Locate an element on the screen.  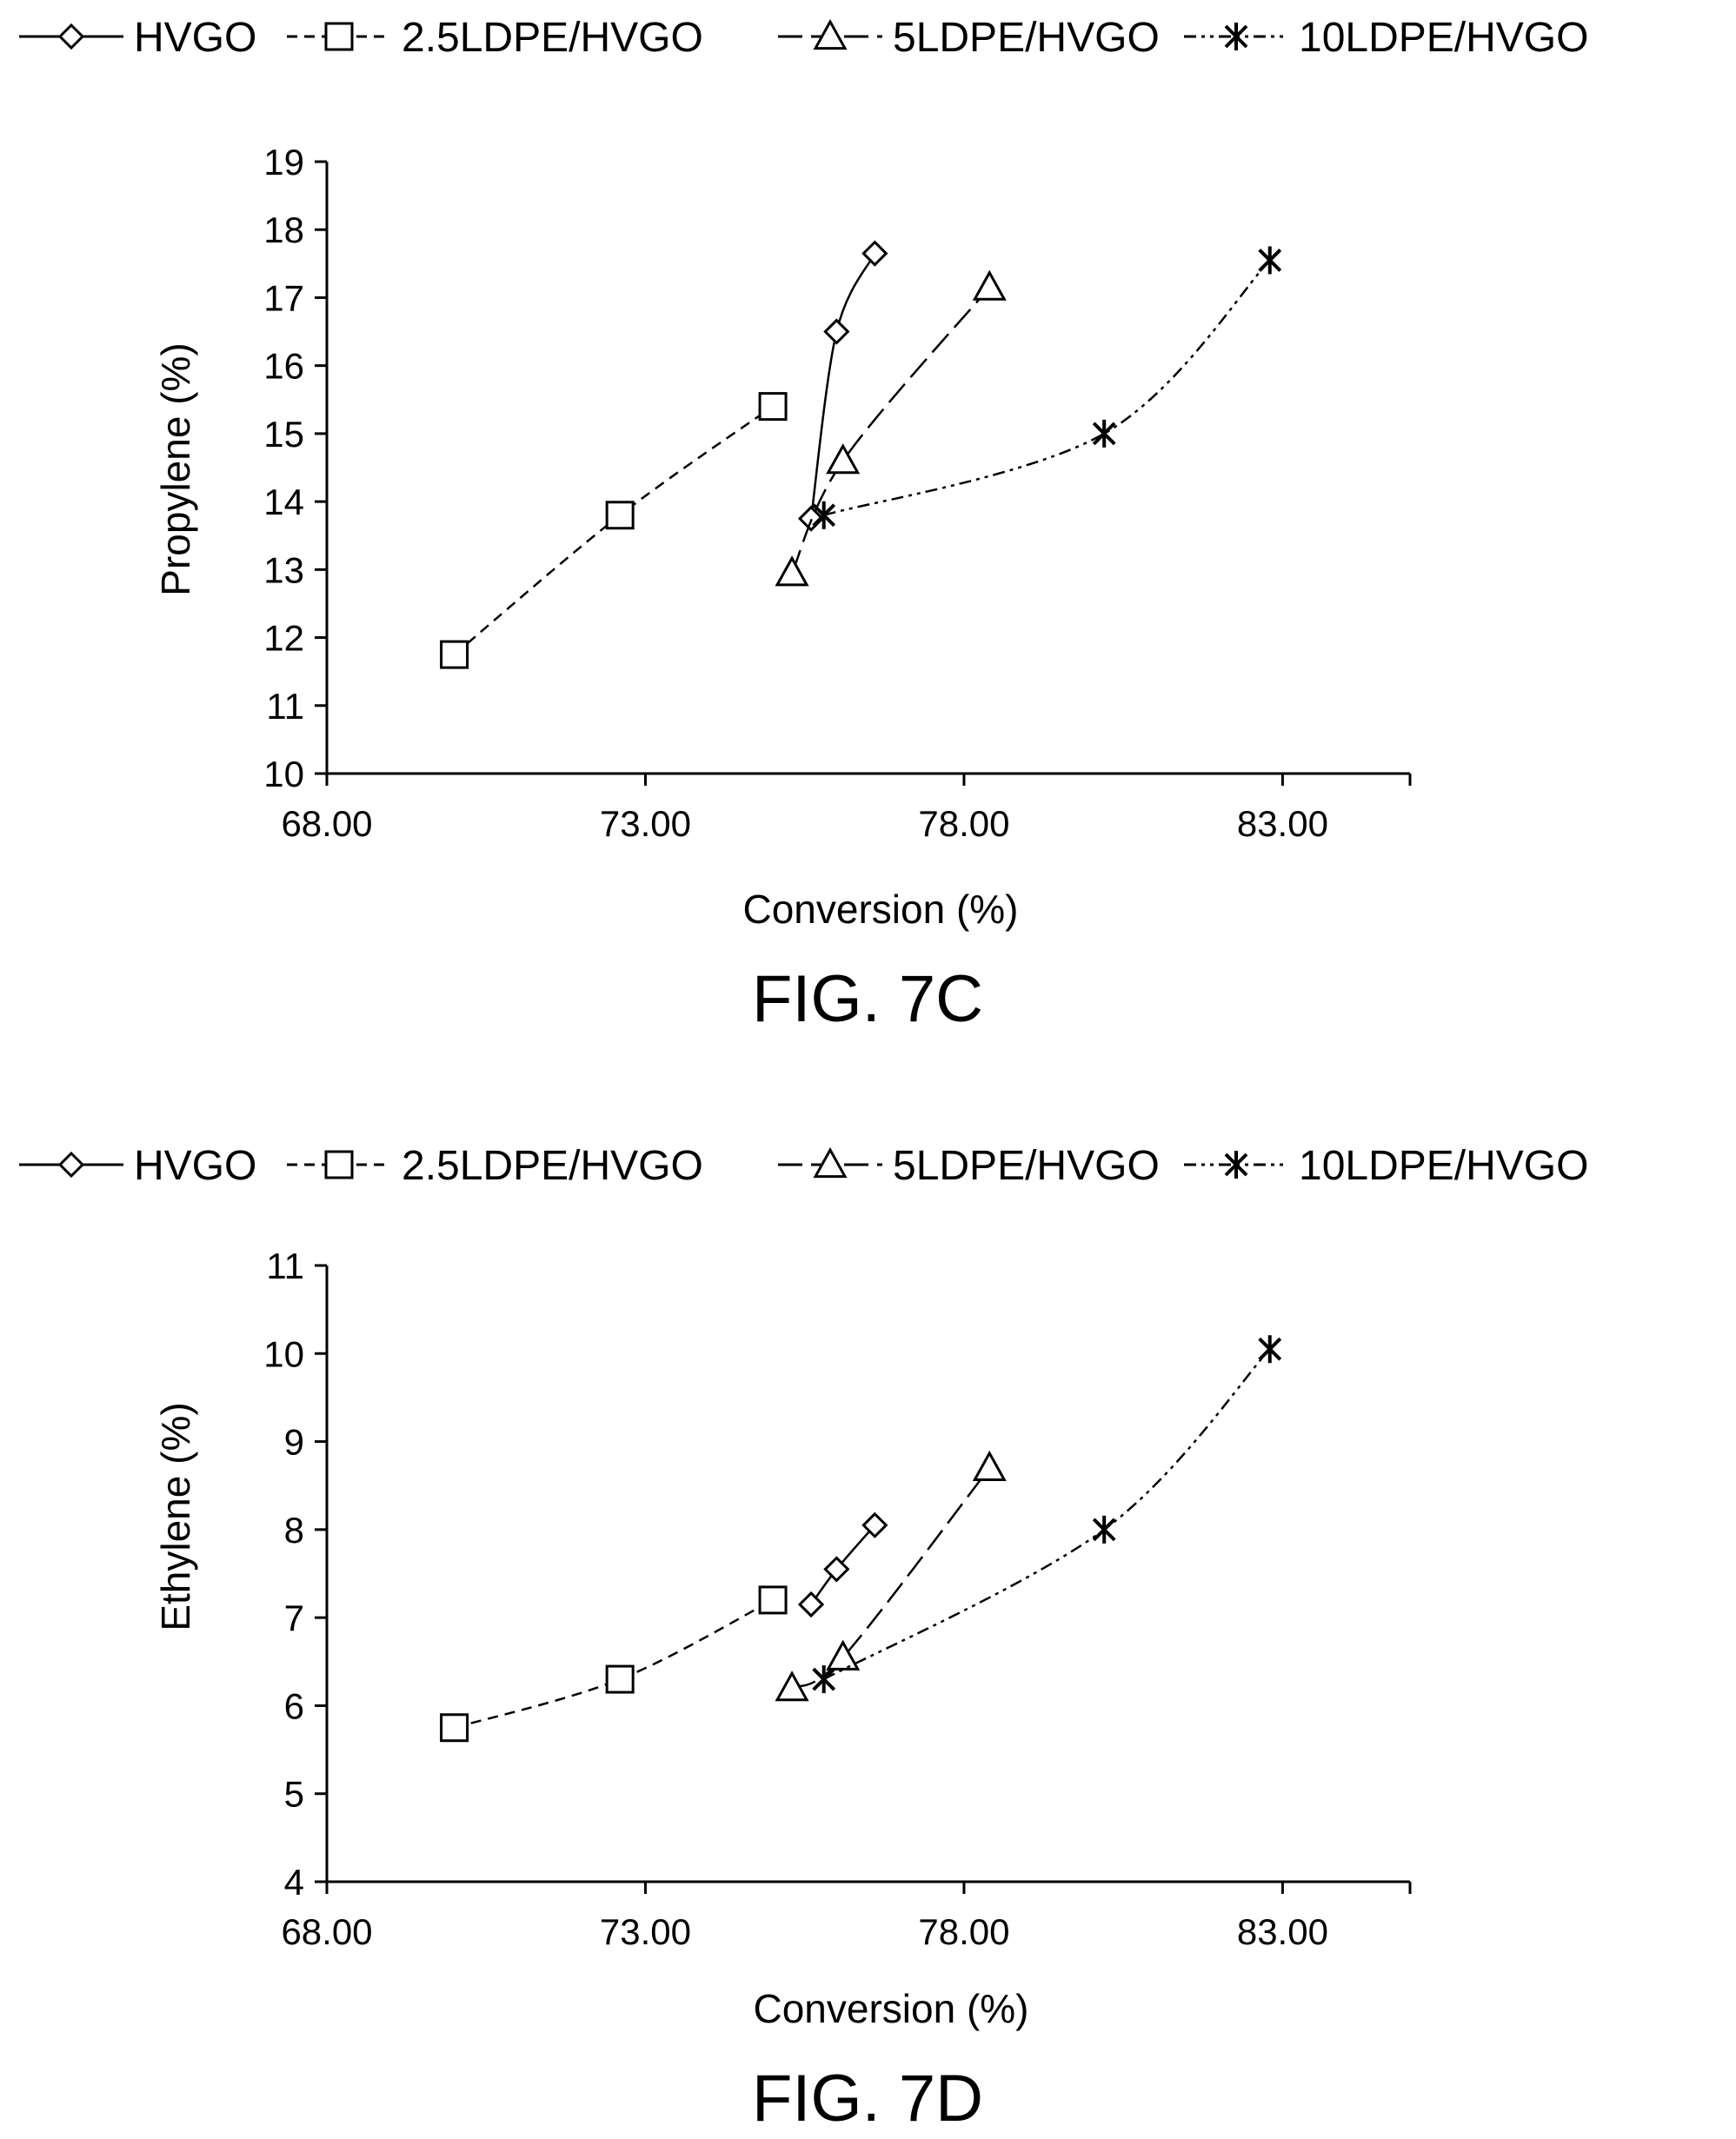
y-tick-label: 17 is located at coordinates (283, 297).